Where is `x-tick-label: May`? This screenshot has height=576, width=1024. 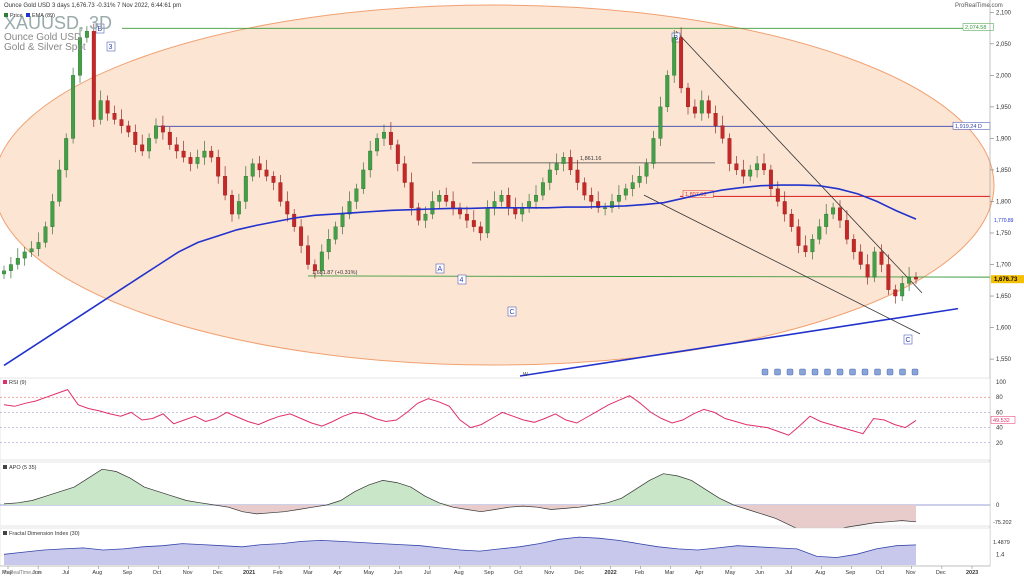 x-tick-label: May is located at coordinates (369, 573).